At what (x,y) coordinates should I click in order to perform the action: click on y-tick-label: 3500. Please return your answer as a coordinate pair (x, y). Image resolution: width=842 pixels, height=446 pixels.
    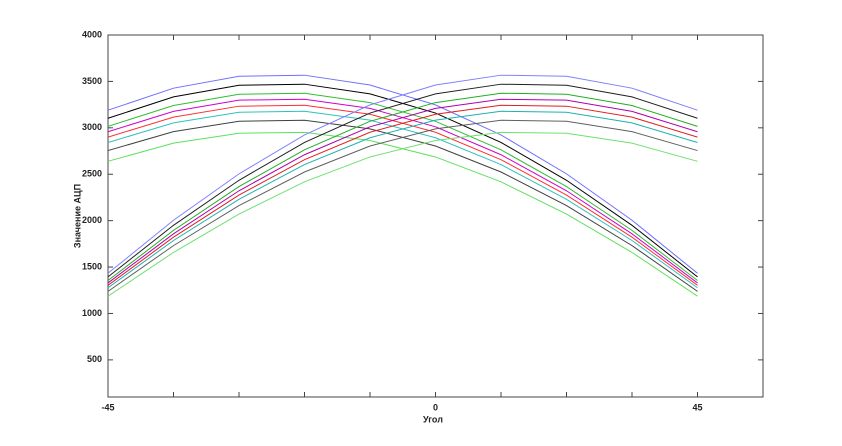
    Looking at the image, I should click on (92, 81).